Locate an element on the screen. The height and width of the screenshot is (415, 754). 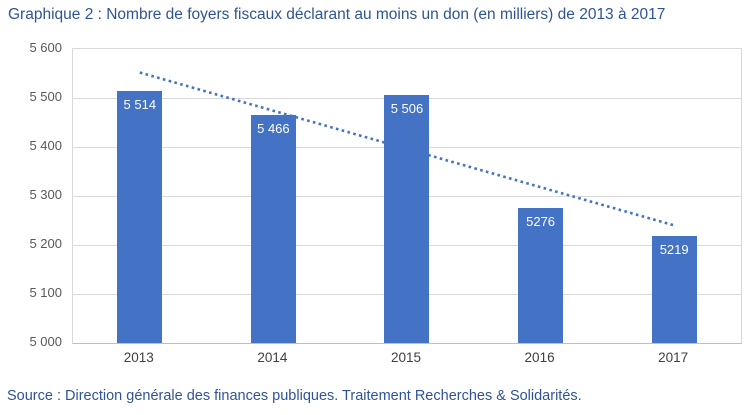
bar-slot-2015: 5 506 is located at coordinates (407, 196).